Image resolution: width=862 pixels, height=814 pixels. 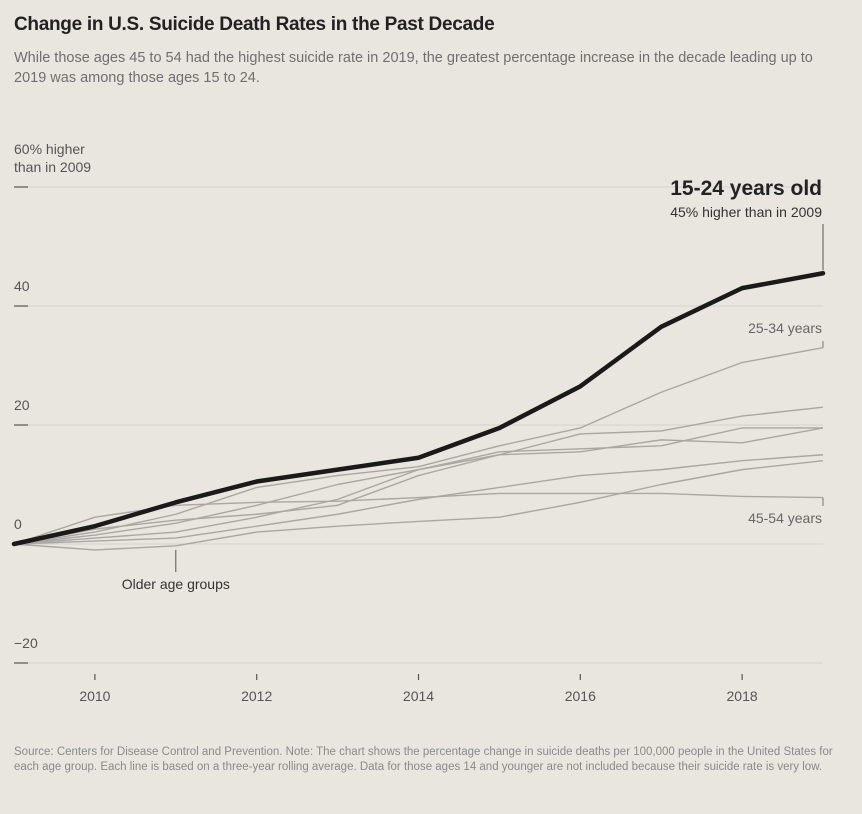 What do you see at coordinates (746, 188) in the screenshot?
I see `highlight-series-label: 15-24 years old` at bounding box center [746, 188].